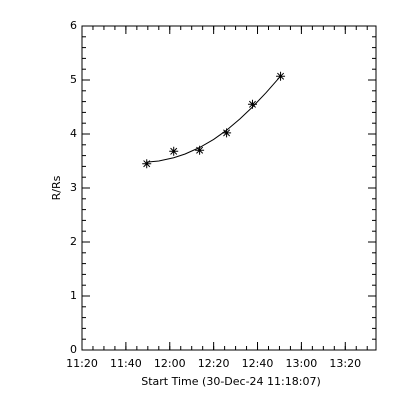  I want to click on x-tick-label: 12:00, so click(170, 363).